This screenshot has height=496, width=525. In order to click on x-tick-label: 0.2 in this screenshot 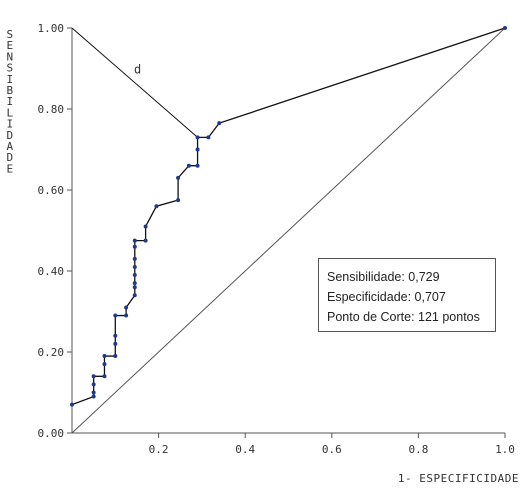, I will do `click(159, 449)`.